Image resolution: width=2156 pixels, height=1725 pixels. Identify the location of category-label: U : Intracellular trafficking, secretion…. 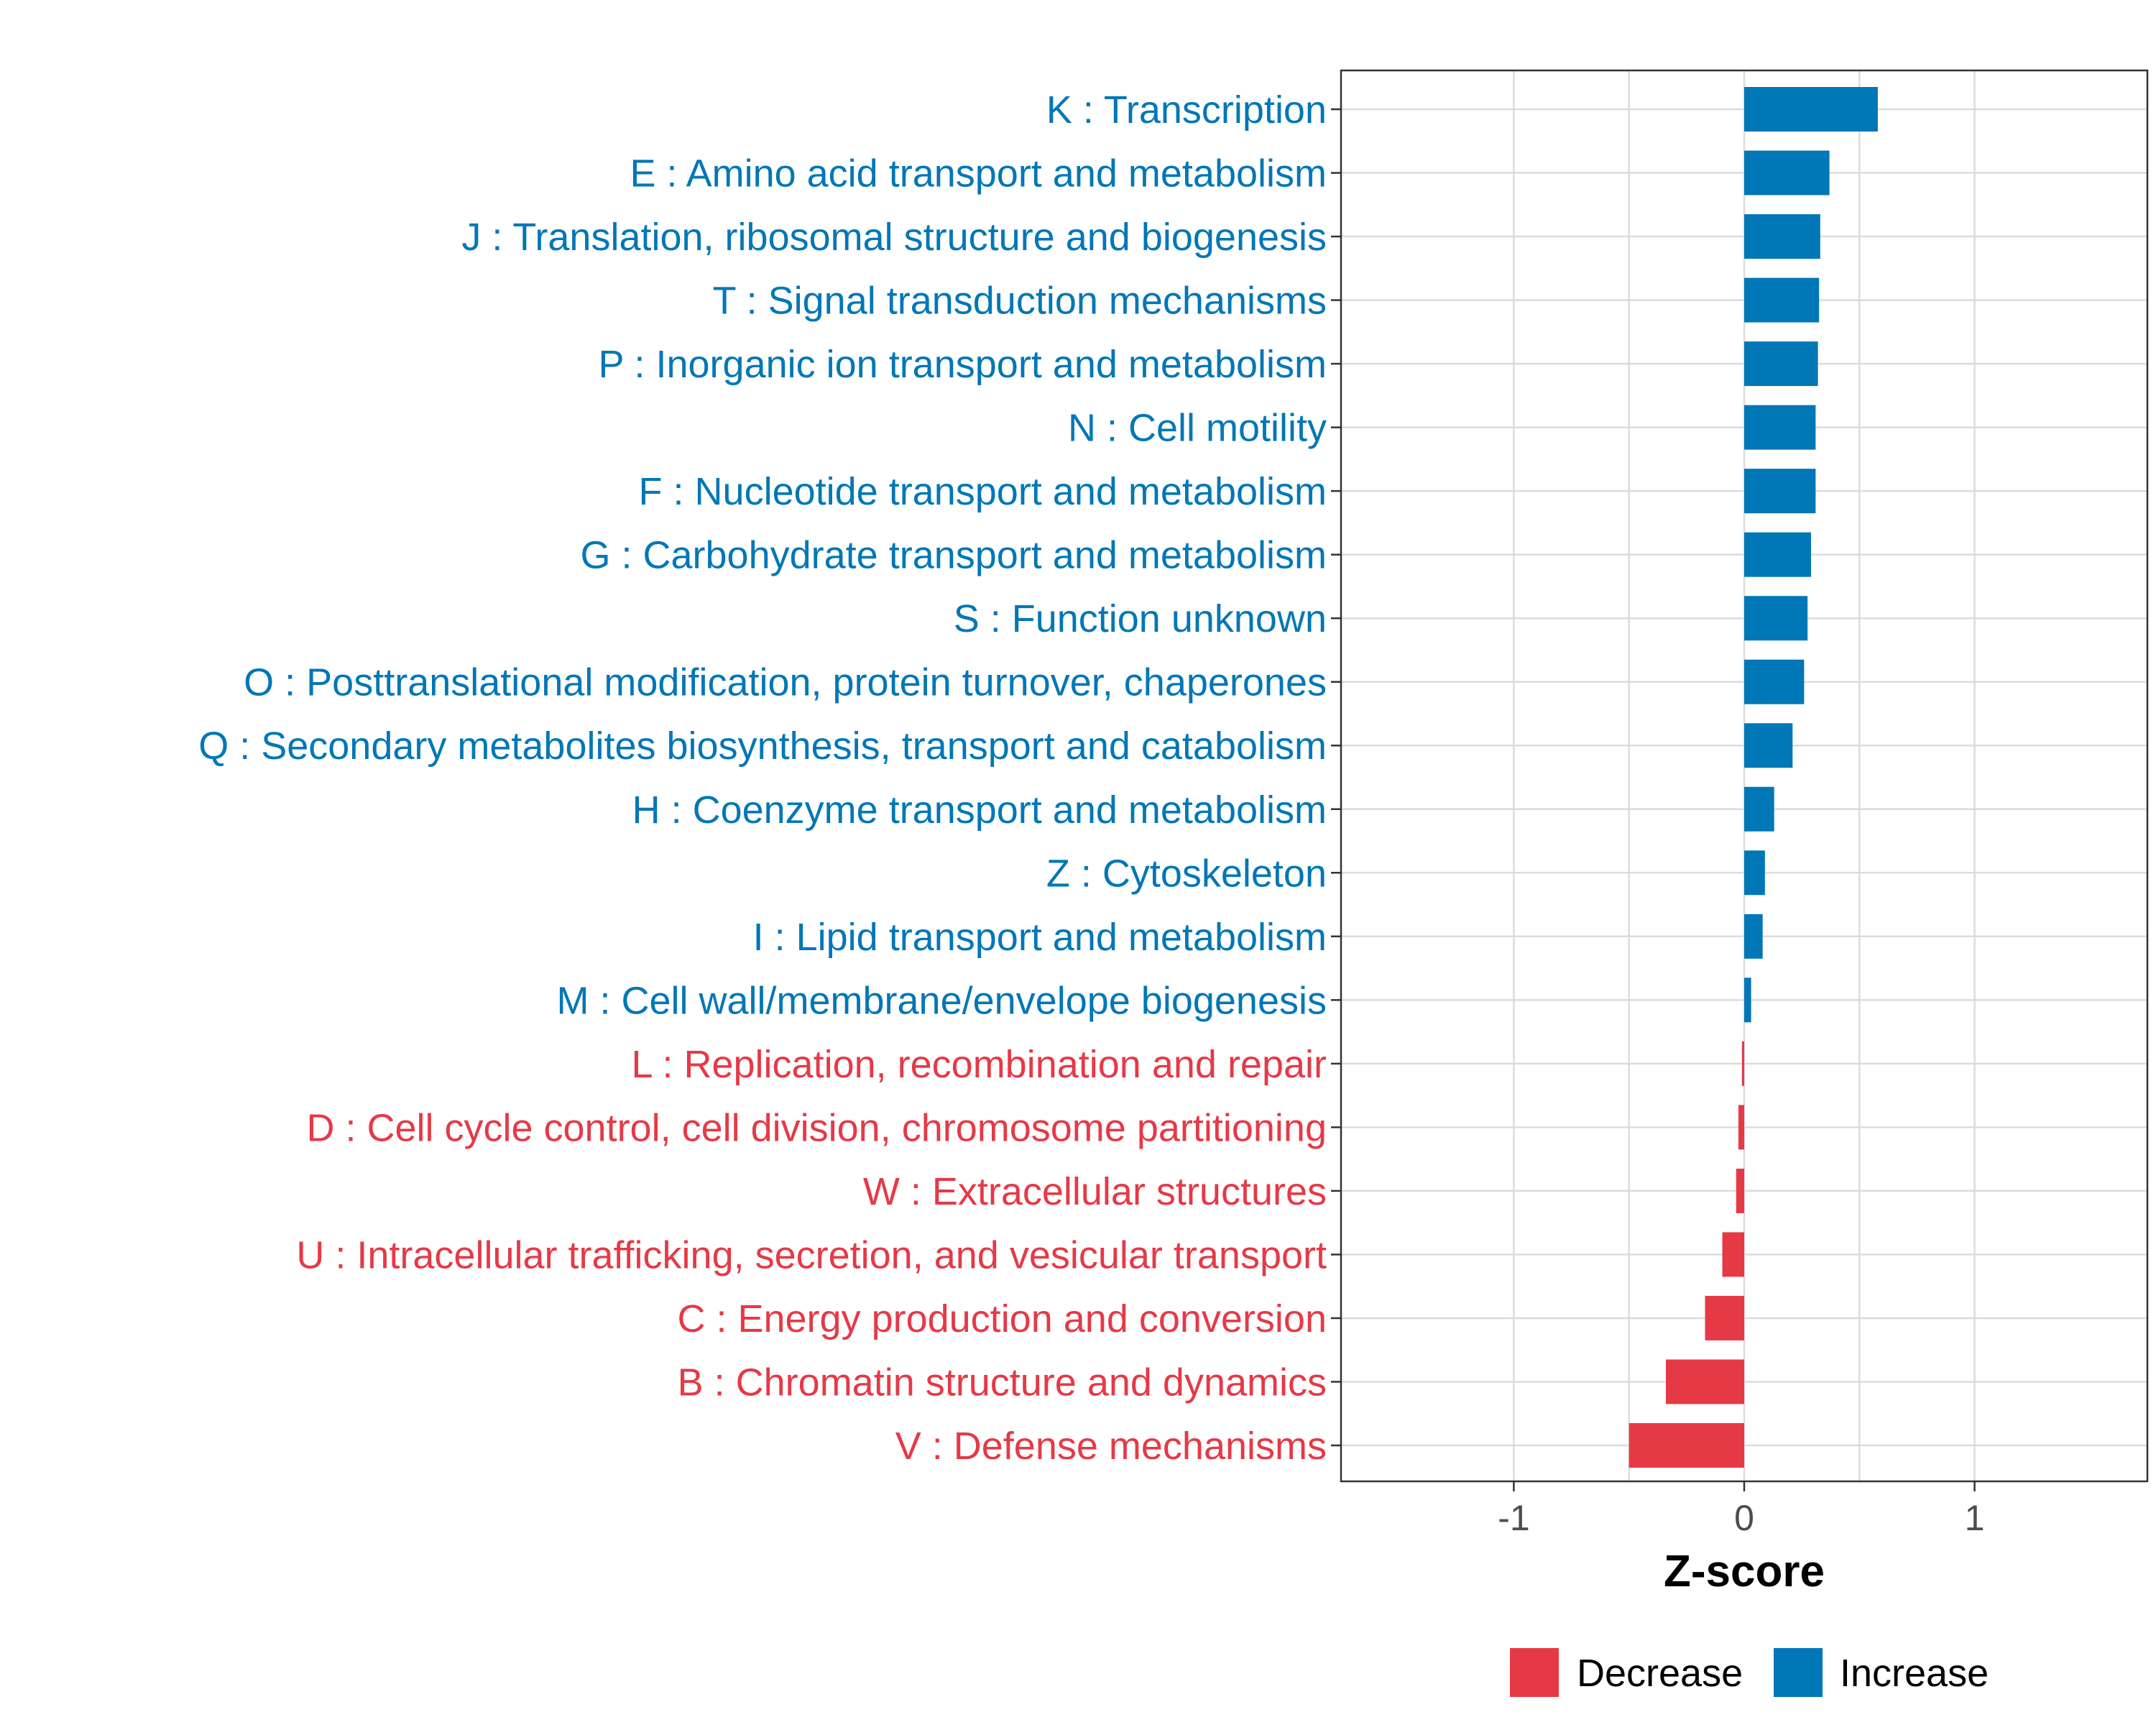
(811, 1254).